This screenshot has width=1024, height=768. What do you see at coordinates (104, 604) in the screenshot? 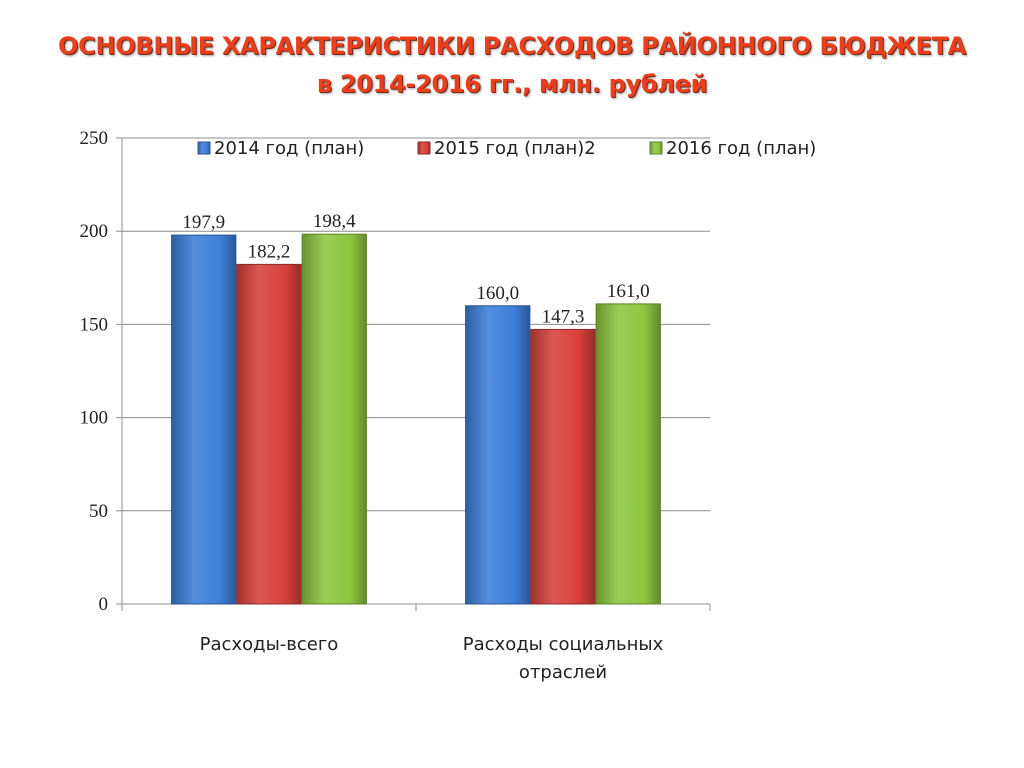
I see `y-tick-label: 0` at bounding box center [104, 604].